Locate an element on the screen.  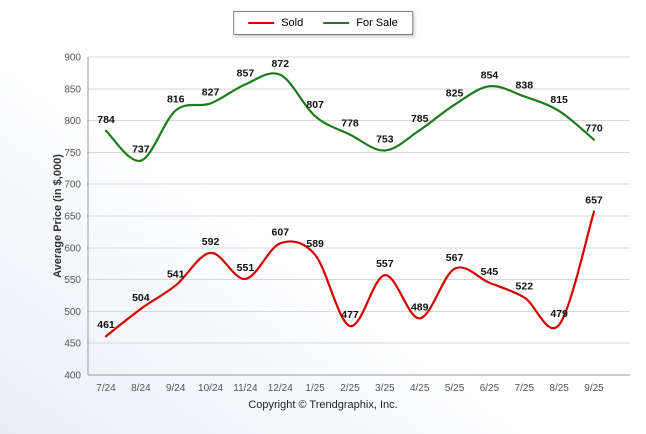
svg-text: 7/25 is located at coordinates (525, 388).